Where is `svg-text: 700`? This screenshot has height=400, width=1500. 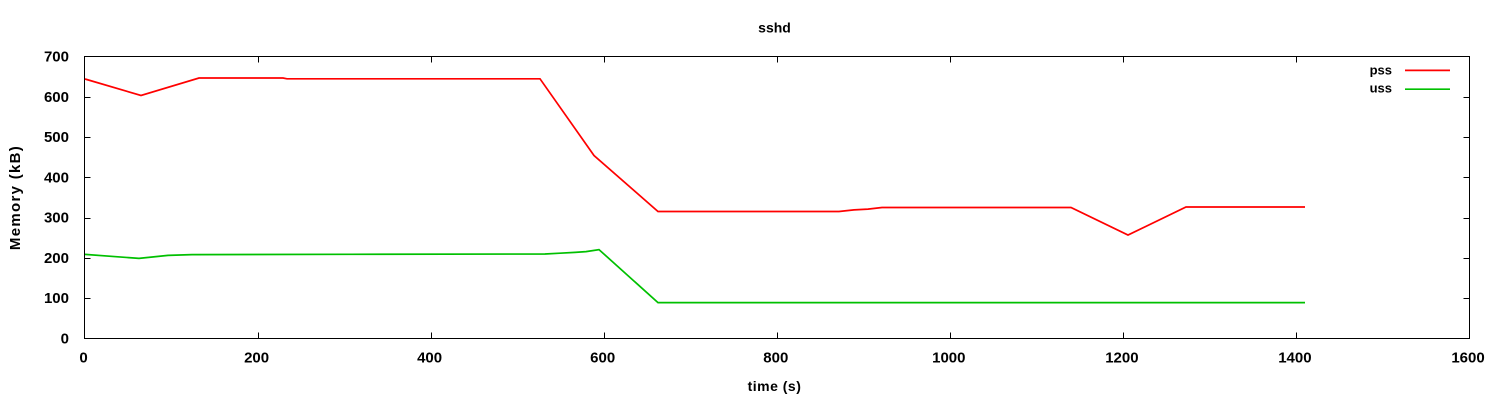
svg-text: 700 is located at coordinates (56, 57).